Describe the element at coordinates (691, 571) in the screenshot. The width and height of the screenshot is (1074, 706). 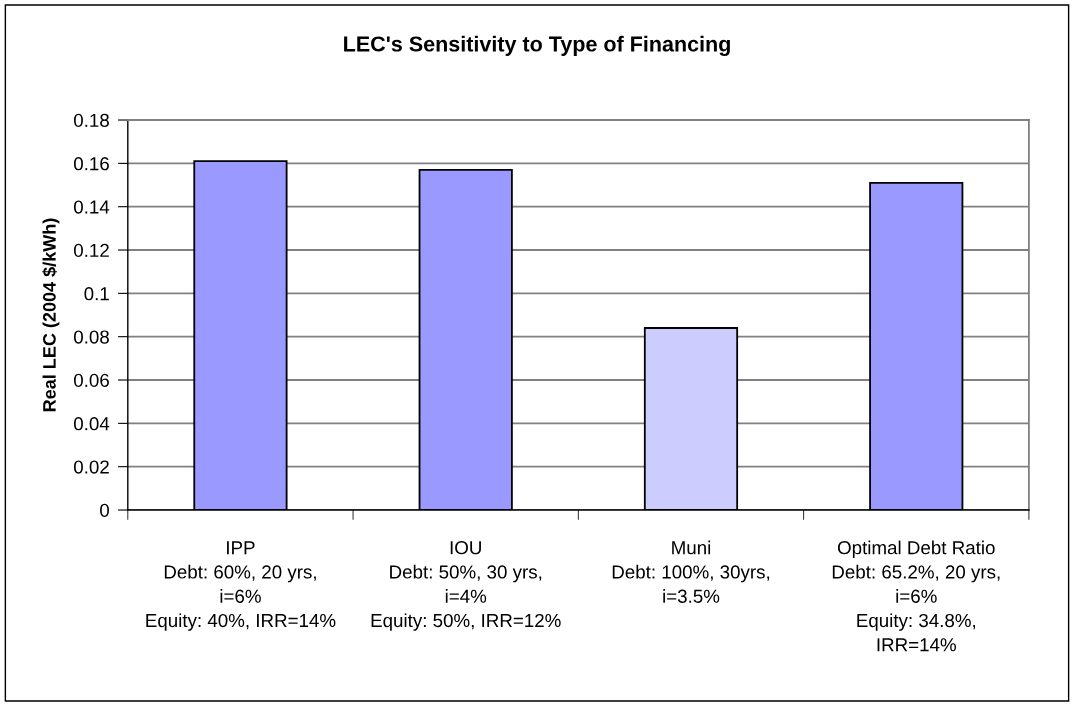
I see `x-tick-label: Muni Debt: 100%, 30yrs, i=3.5%` at that location.